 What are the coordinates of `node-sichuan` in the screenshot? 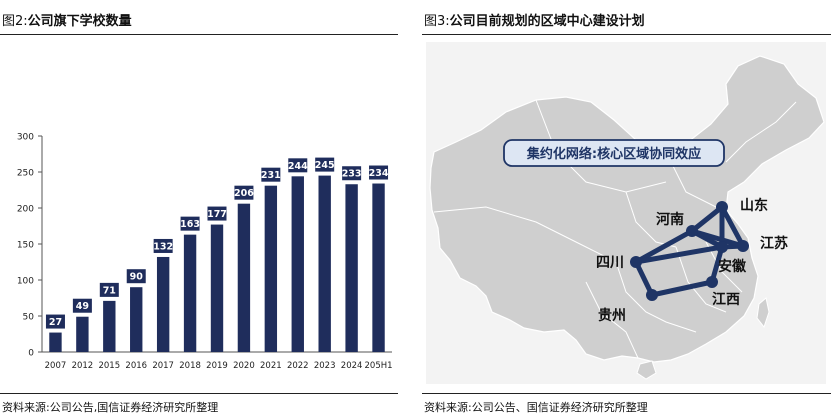 It's located at (636, 262).